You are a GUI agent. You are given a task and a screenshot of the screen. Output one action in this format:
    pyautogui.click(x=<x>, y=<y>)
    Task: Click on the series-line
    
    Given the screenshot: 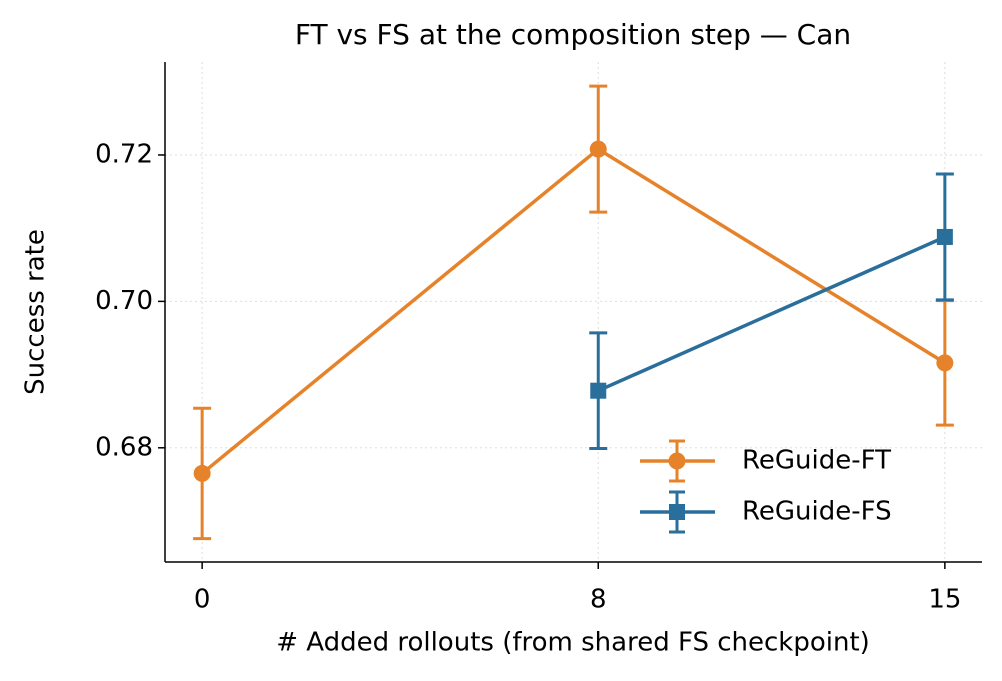 What is the action you would take?
    pyautogui.click(x=771, y=314)
    